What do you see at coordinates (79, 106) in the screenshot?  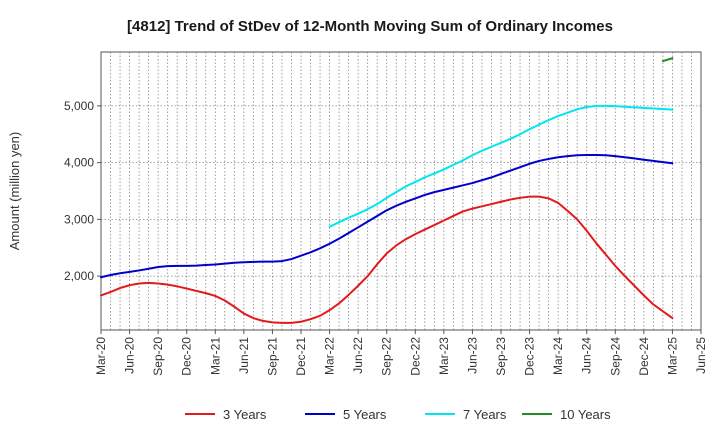 I see `y-tick-label: 5,000` at bounding box center [79, 106].